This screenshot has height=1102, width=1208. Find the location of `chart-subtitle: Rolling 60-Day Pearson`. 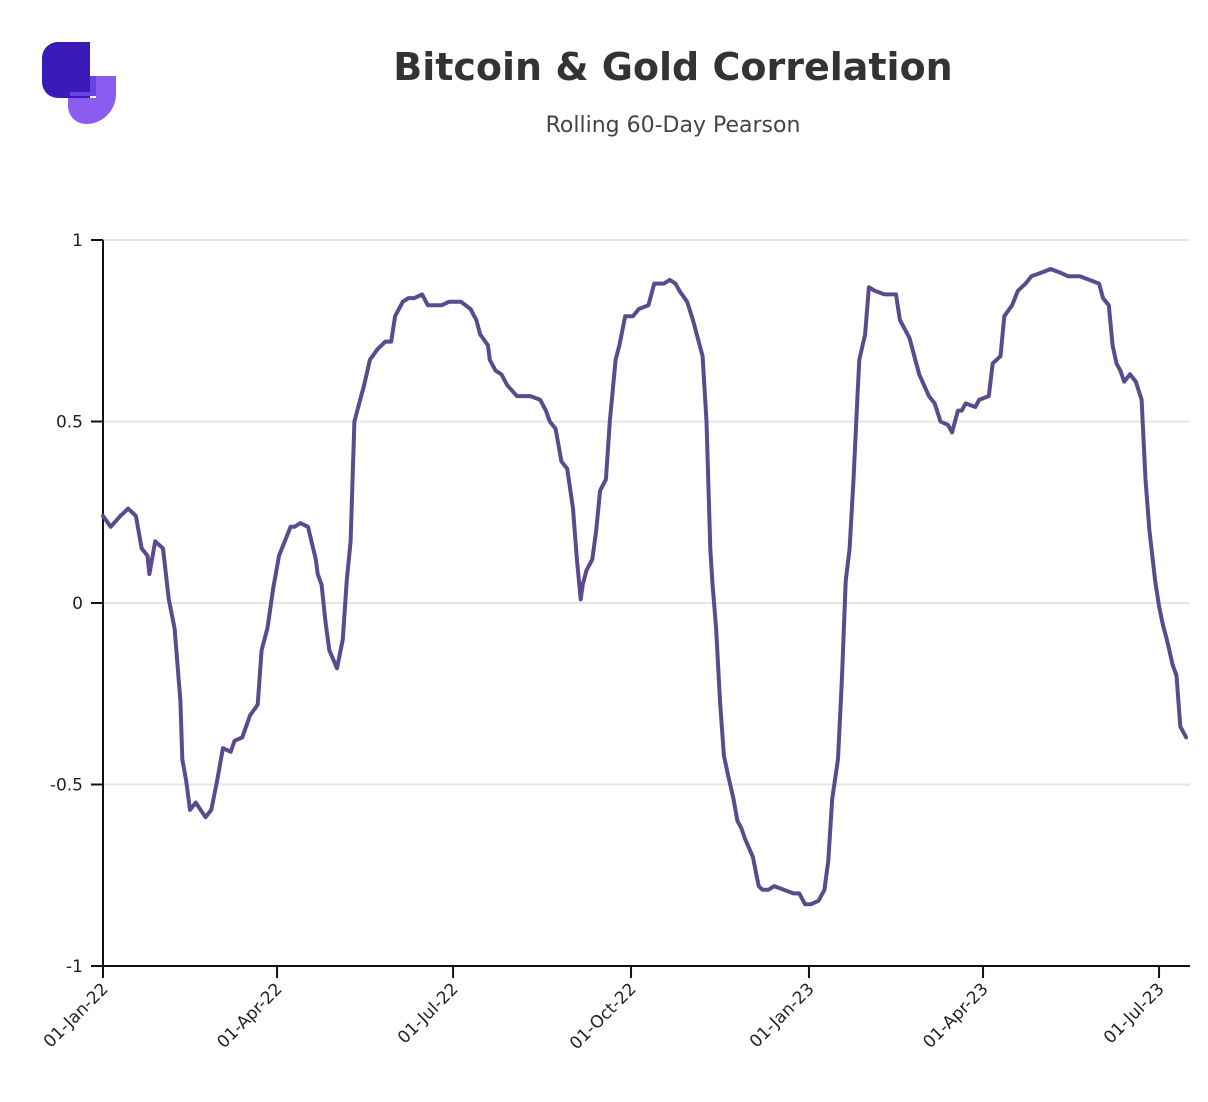

chart-subtitle: Rolling 60-Day Pearson is located at coordinates (673, 125).